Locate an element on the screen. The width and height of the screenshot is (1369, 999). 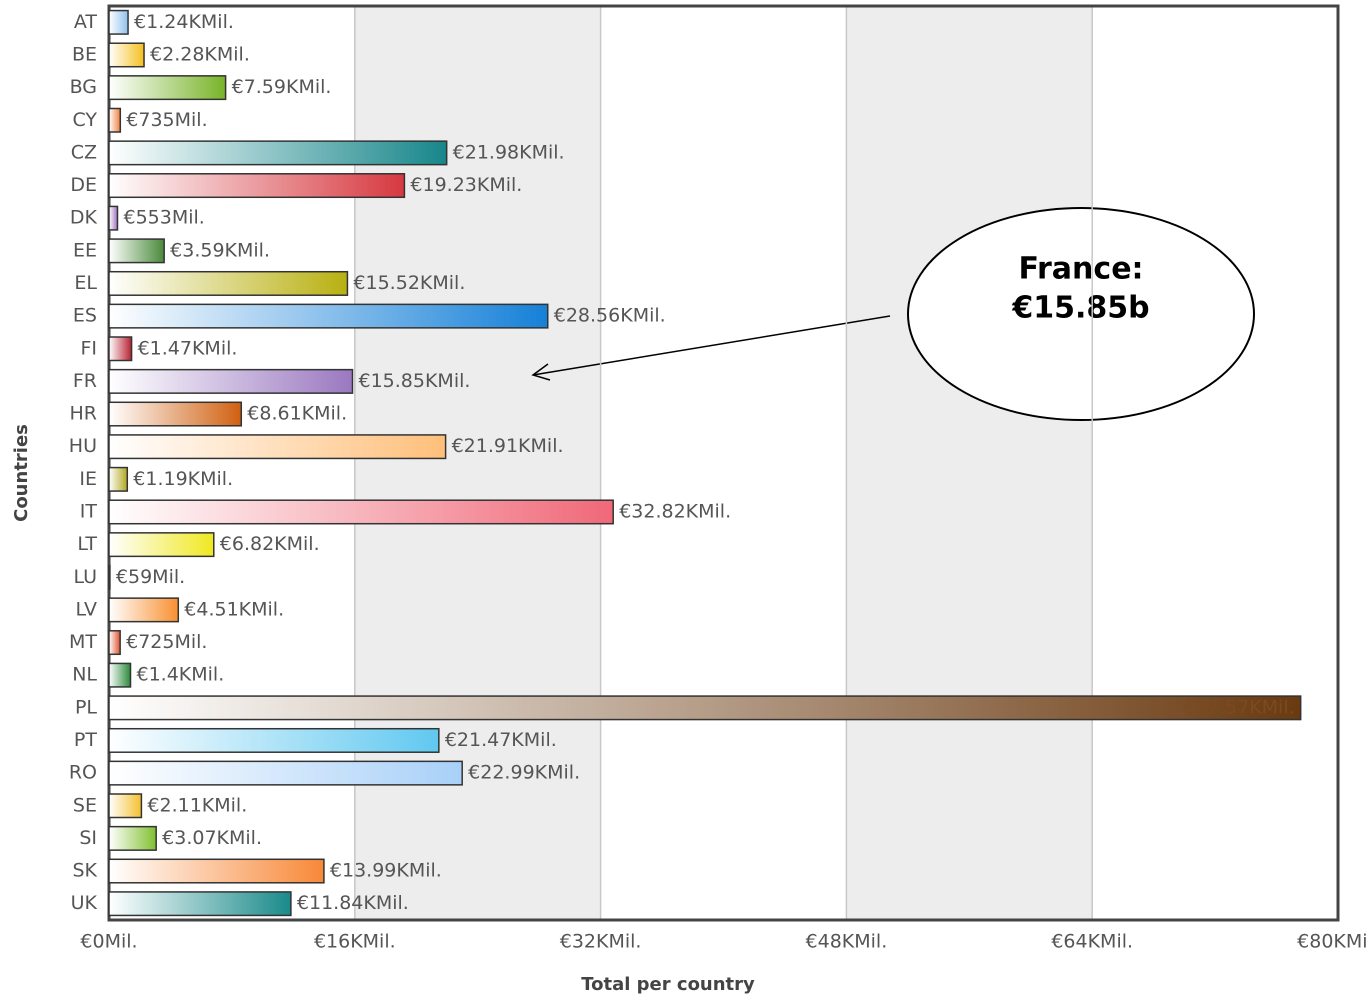
value-label: €28.56KMil. is located at coordinates (610, 316).